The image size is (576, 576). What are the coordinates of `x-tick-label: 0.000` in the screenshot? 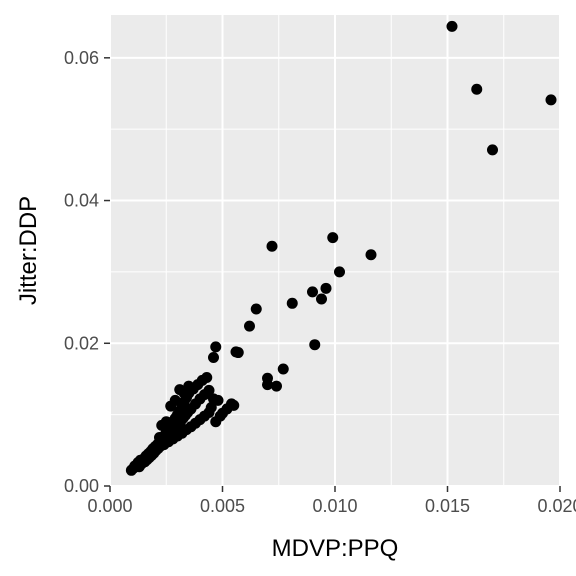 It's located at (109, 506).